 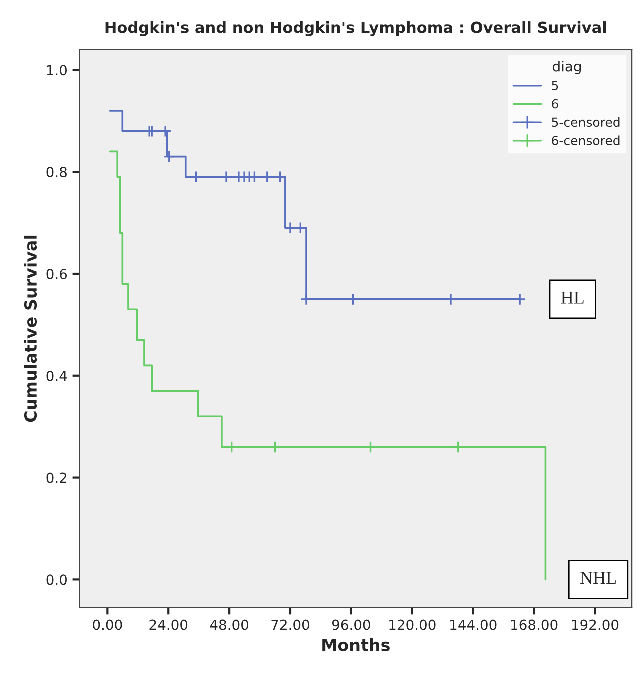 What do you see at coordinates (356, 645) in the screenshot?
I see `x-axis-title: Months` at bounding box center [356, 645].